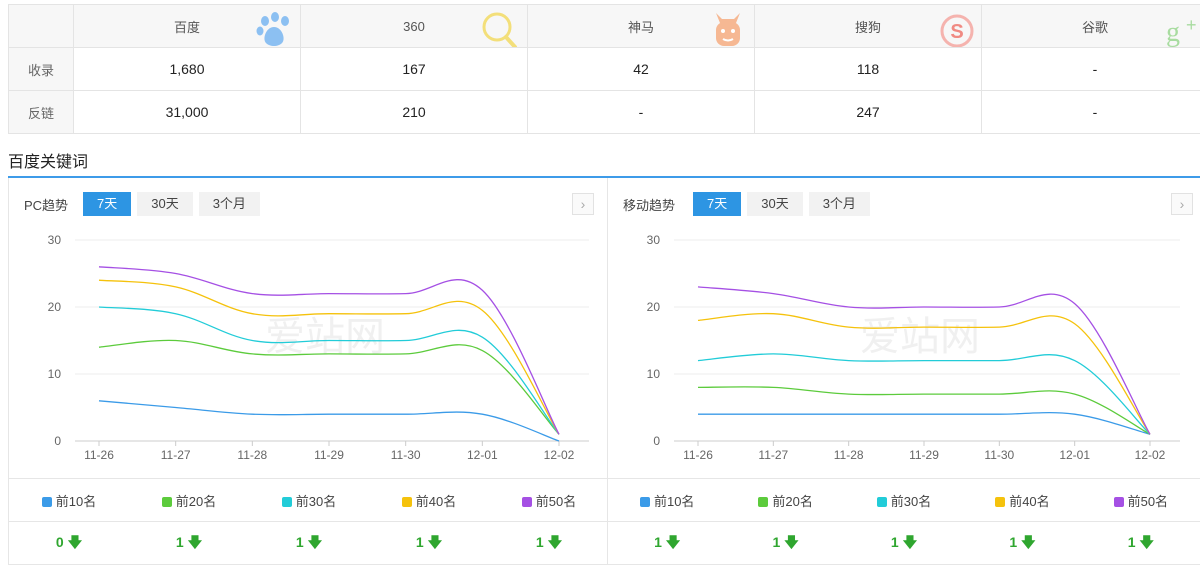 The height and width of the screenshot is (569, 1200). What do you see at coordinates (406, 455) in the screenshot?
I see `x-tick-label: 11-30` at bounding box center [406, 455].